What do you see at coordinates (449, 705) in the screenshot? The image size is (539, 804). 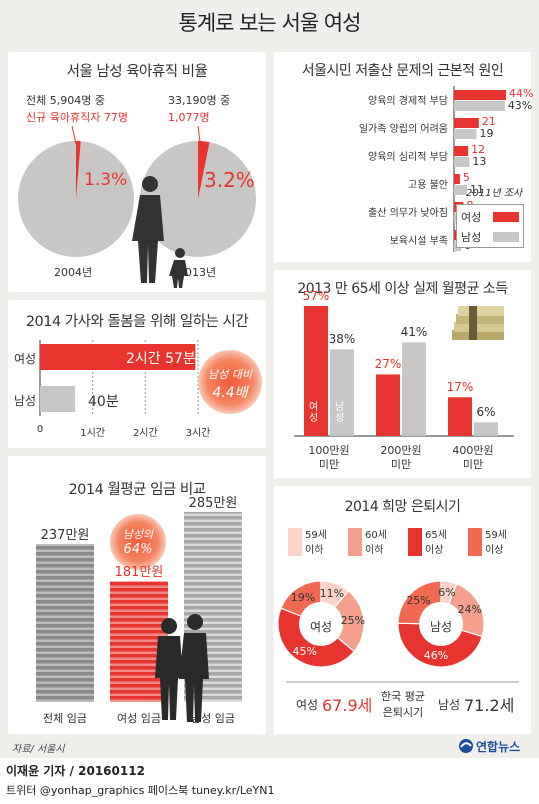 I see `avg-male-label: 남성` at bounding box center [449, 705].